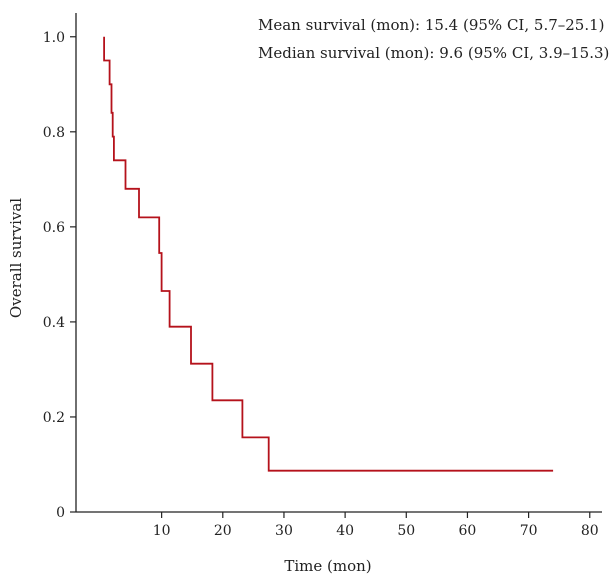 The image size is (614, 579). I want to click on x-tick-label: 40, so click(345, 531).